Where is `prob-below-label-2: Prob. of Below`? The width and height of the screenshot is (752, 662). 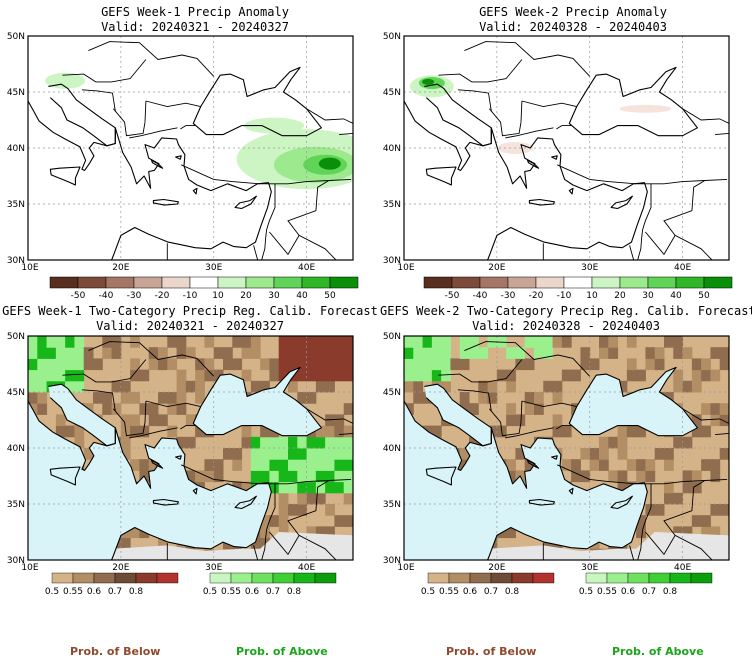 prob-below-label-2: Prob. of Below is located at coordinates (491, 651).